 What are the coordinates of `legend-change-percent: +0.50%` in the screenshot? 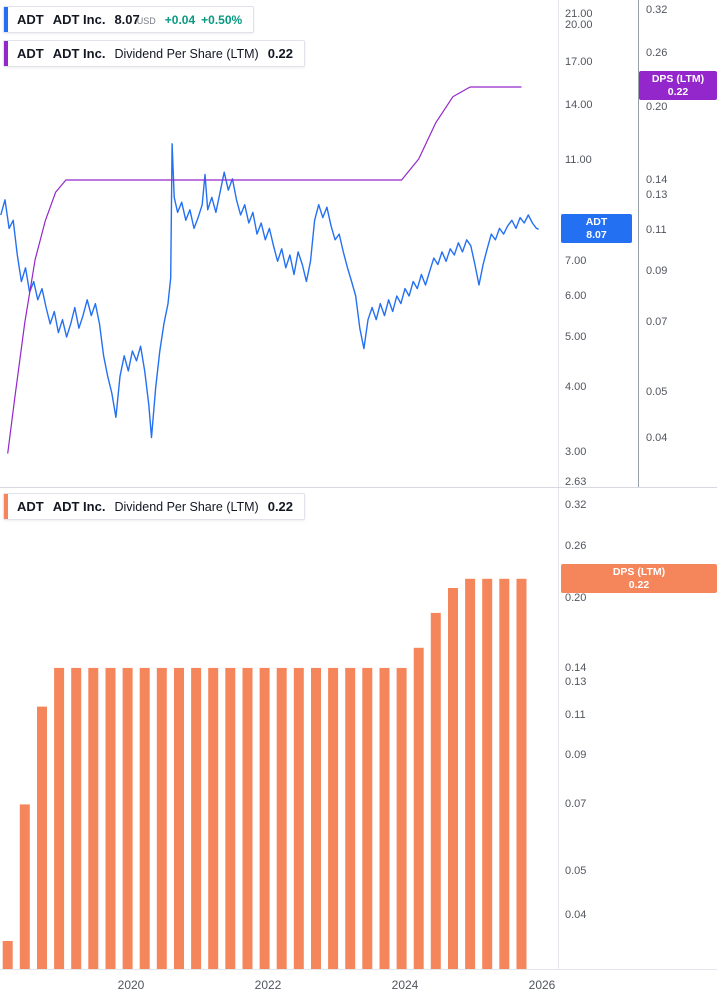 It's located at (222, 19).